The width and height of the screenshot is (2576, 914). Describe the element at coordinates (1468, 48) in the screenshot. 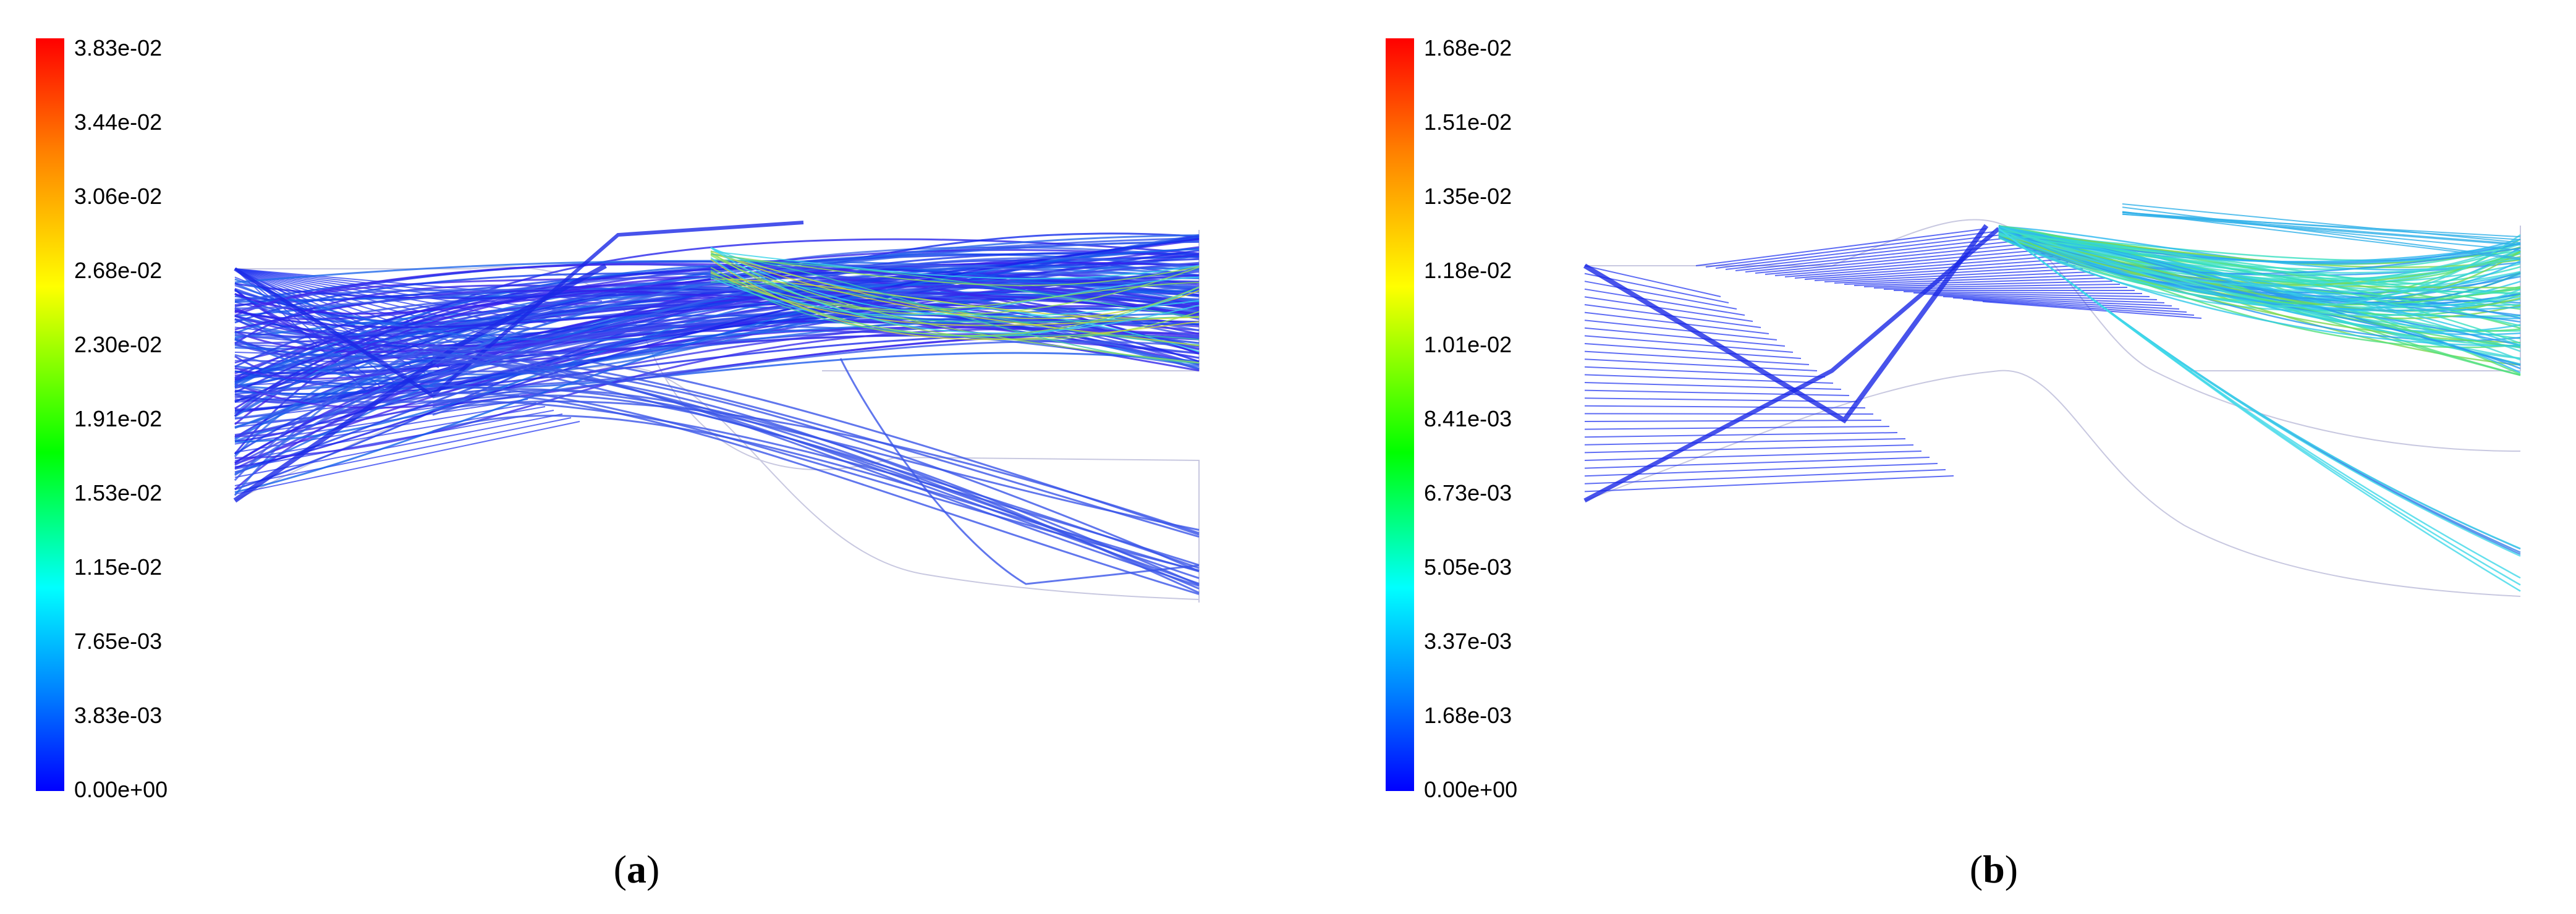

I see `colorbar-tick: 1.68e-02` at that location.